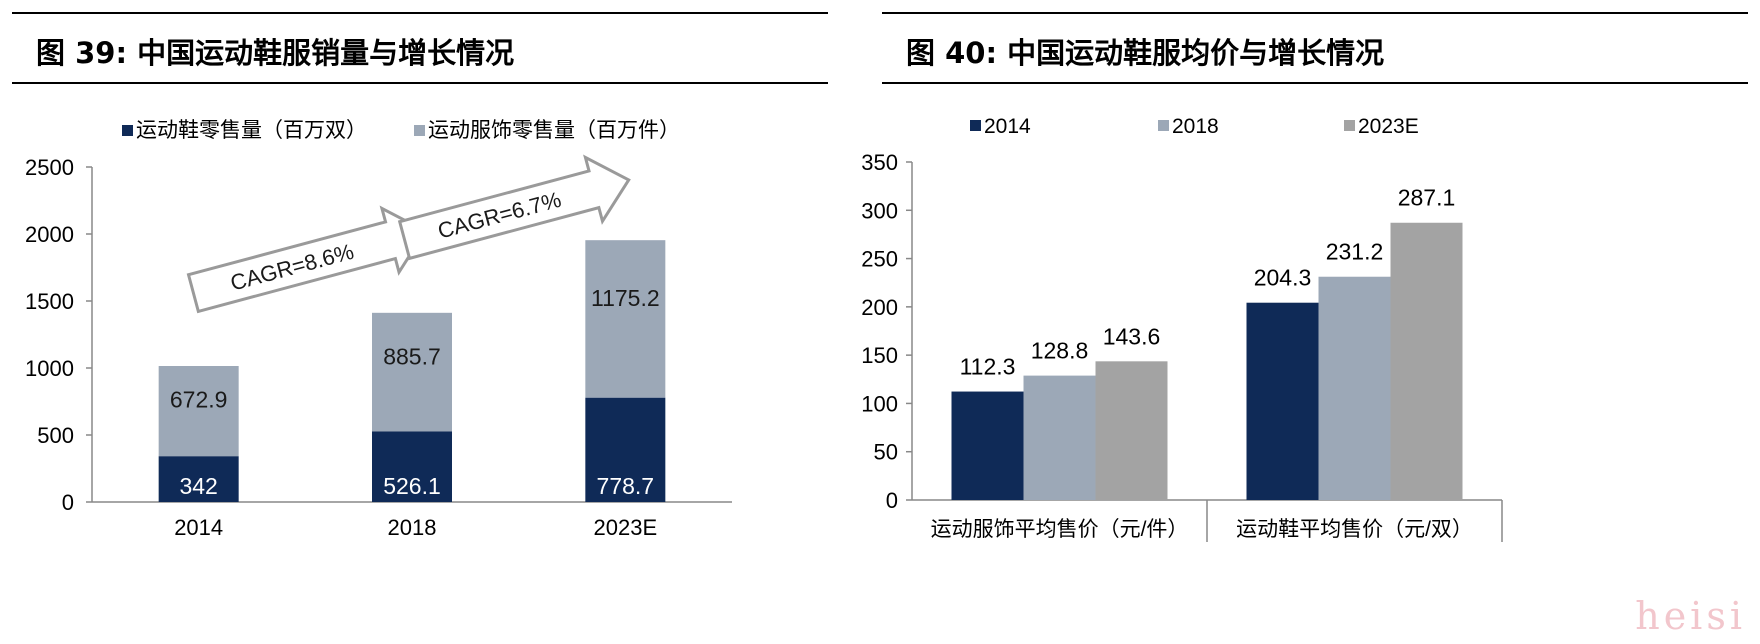  Describe the element at coordinates (626, 486) in the screenshot. I see `data-label: 778.7` at that location.